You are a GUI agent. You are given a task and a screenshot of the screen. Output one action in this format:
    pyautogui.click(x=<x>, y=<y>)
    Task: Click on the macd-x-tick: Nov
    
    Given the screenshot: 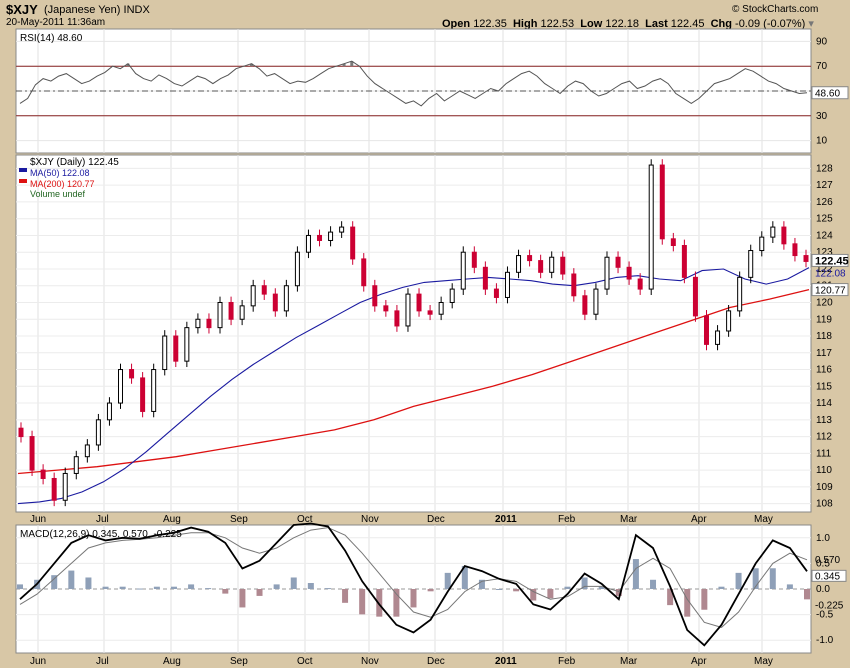 What is the action you would take?
    pyautogui.click(x=370, y=661)
    